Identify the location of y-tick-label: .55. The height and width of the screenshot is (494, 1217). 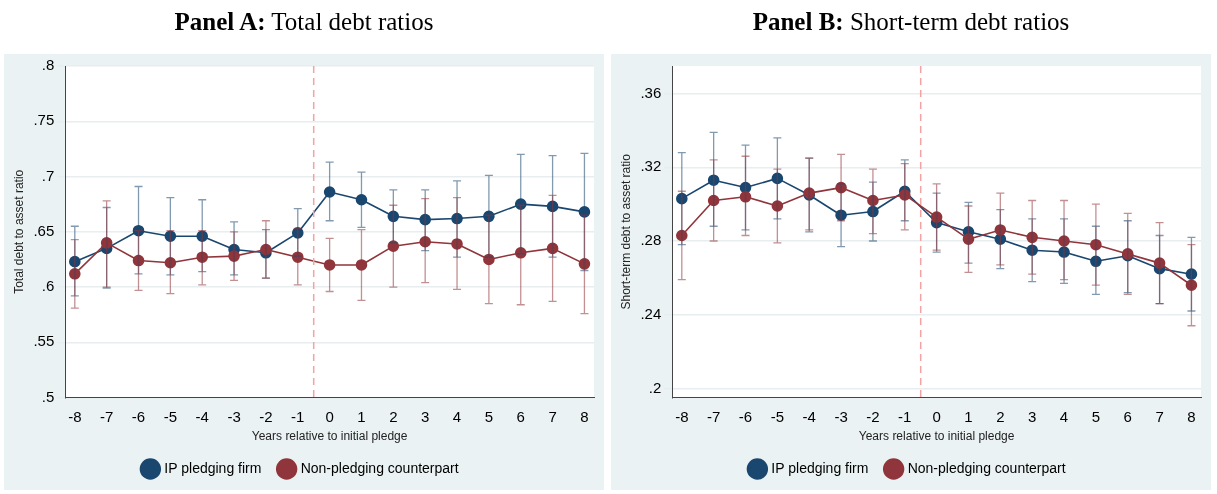
(44, 341).